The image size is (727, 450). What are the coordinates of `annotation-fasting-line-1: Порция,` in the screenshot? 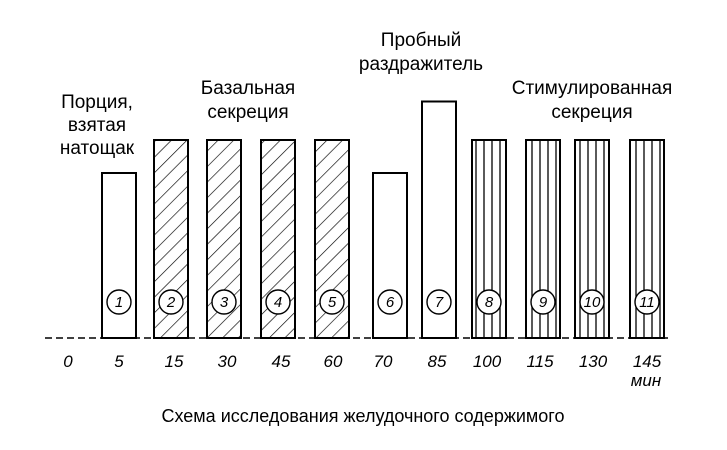 It's located at (97, 102).